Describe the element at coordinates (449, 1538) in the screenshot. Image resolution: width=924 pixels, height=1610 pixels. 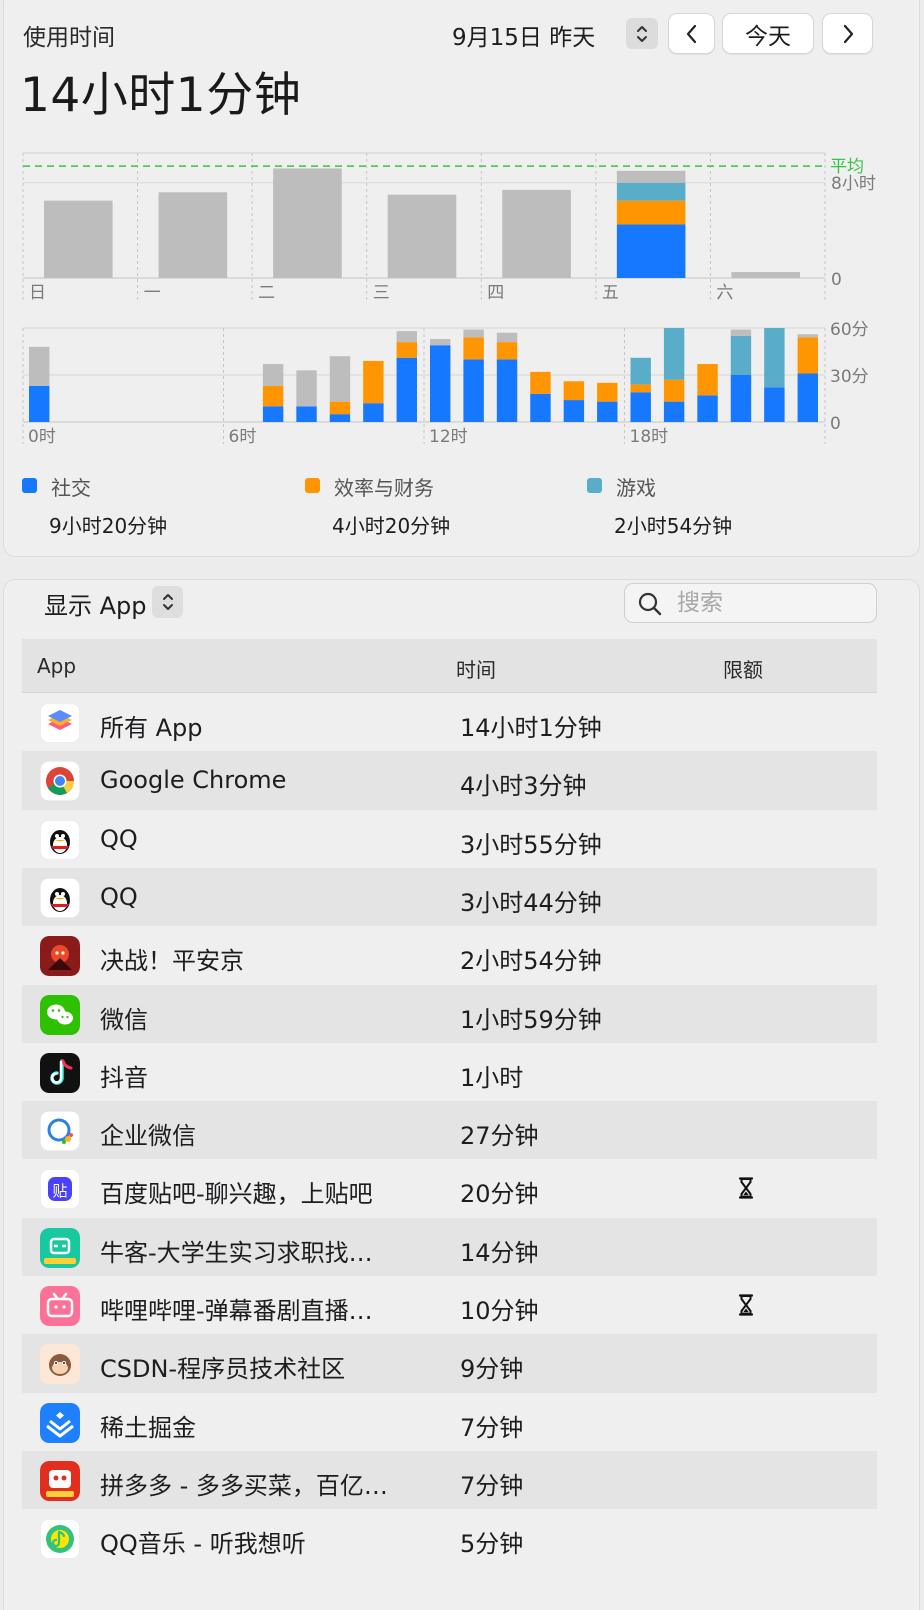
I see `app-row: QQ音乐 - 听我想听 5分钟` at that location.